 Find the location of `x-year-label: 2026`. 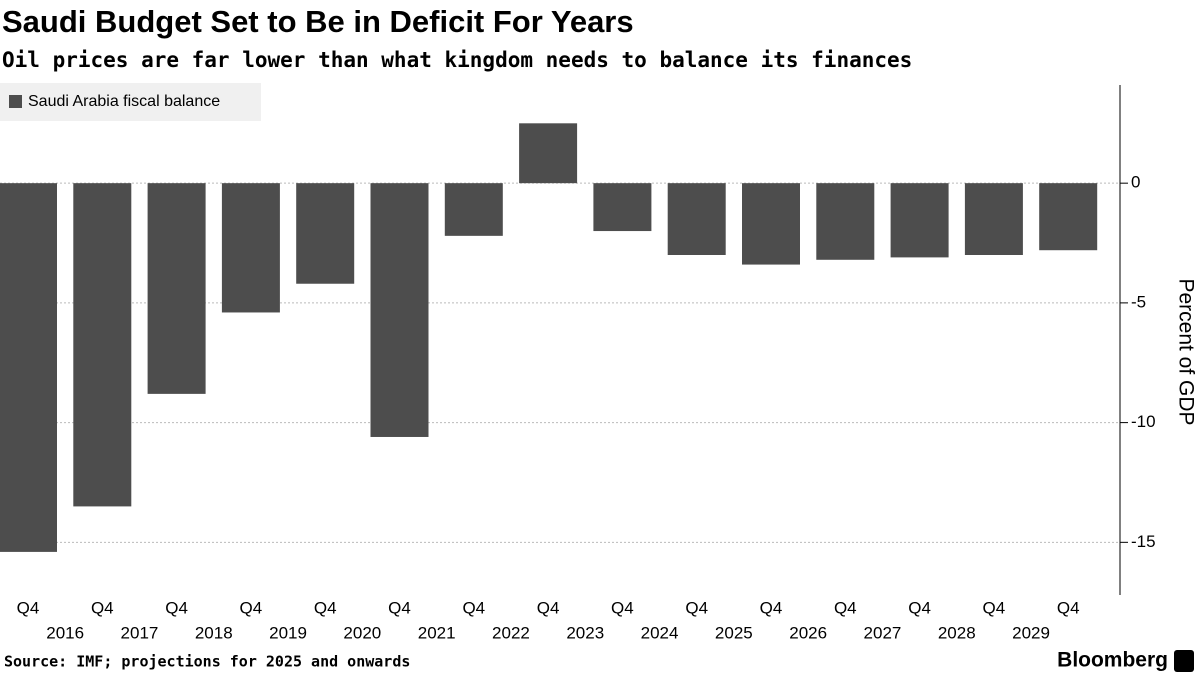

x-year-label: 2026 is located at coordinates (808, 632).